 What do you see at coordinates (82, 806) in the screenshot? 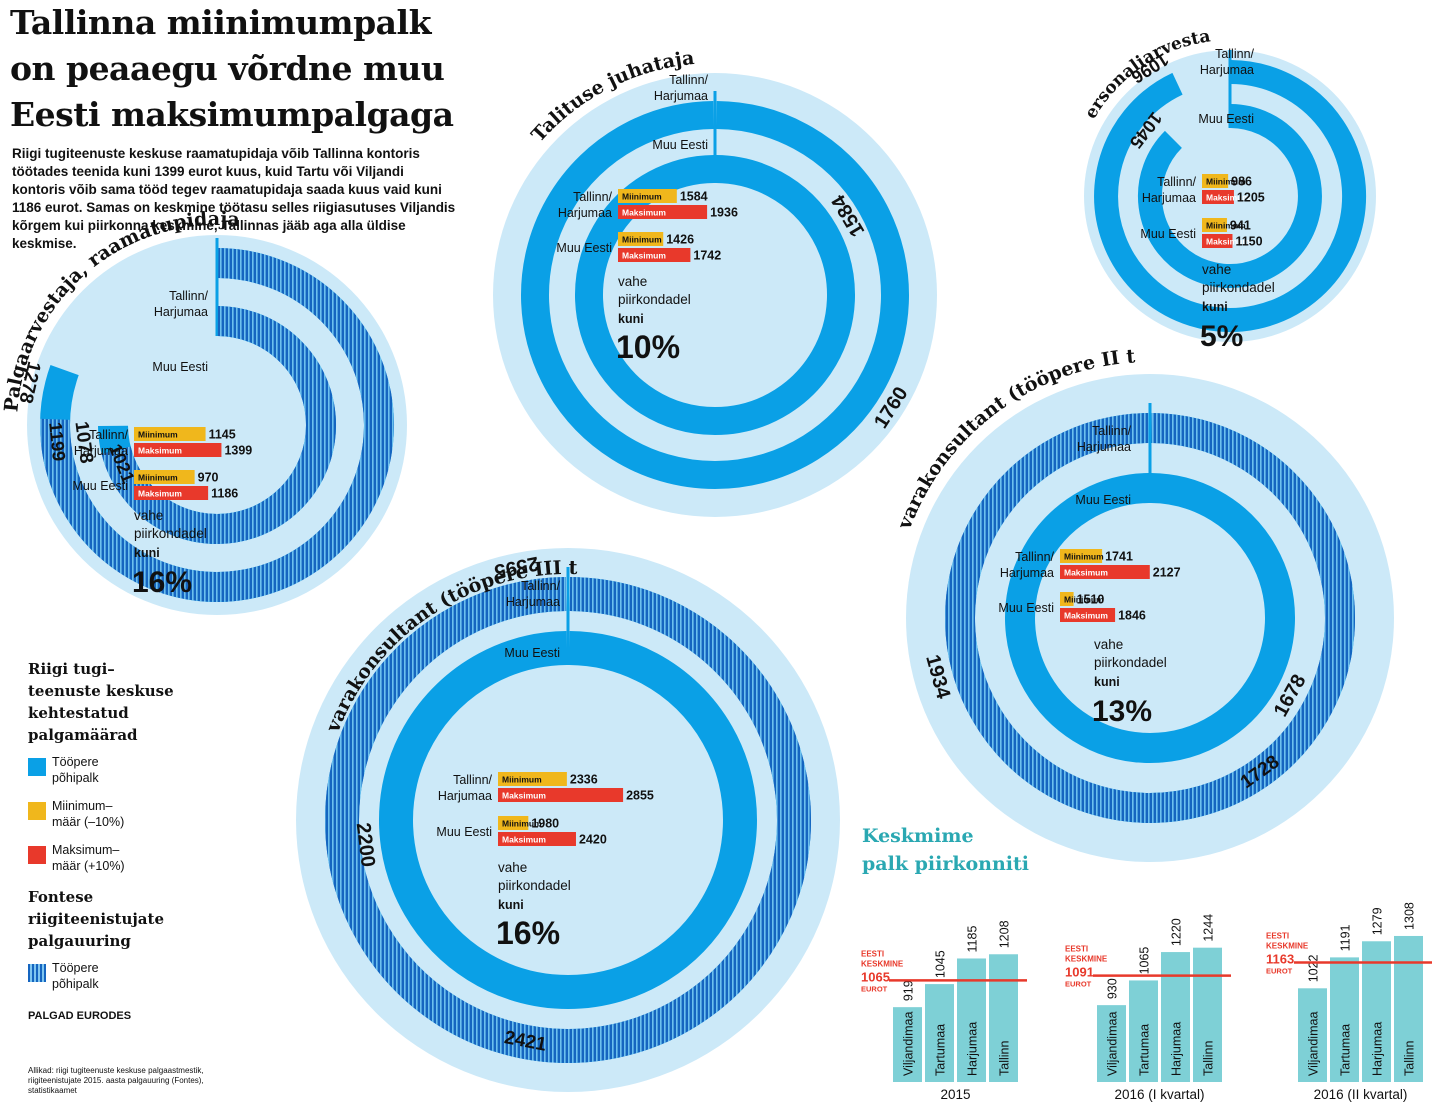
I see `legend-label-line: Miinimum–` at bounding box center [82, 806].